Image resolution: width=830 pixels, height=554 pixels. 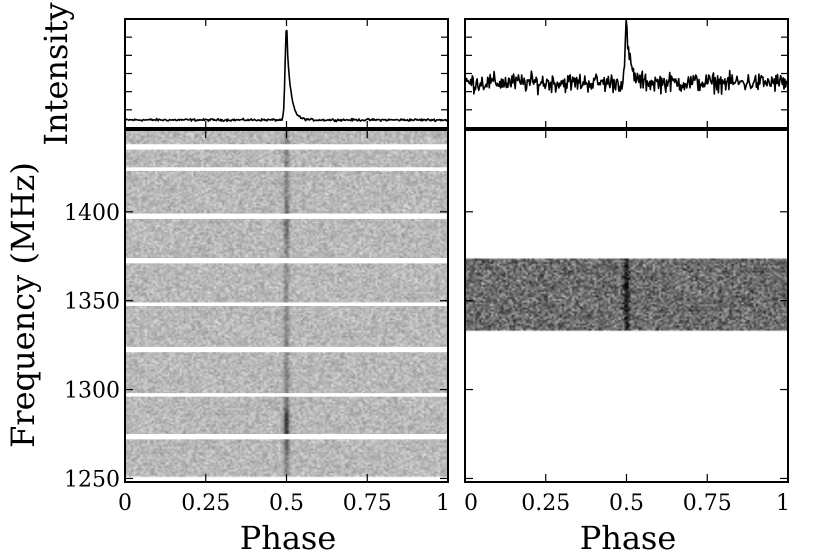 I want to click on left-profile-ticks, so click(x=286, y=73).